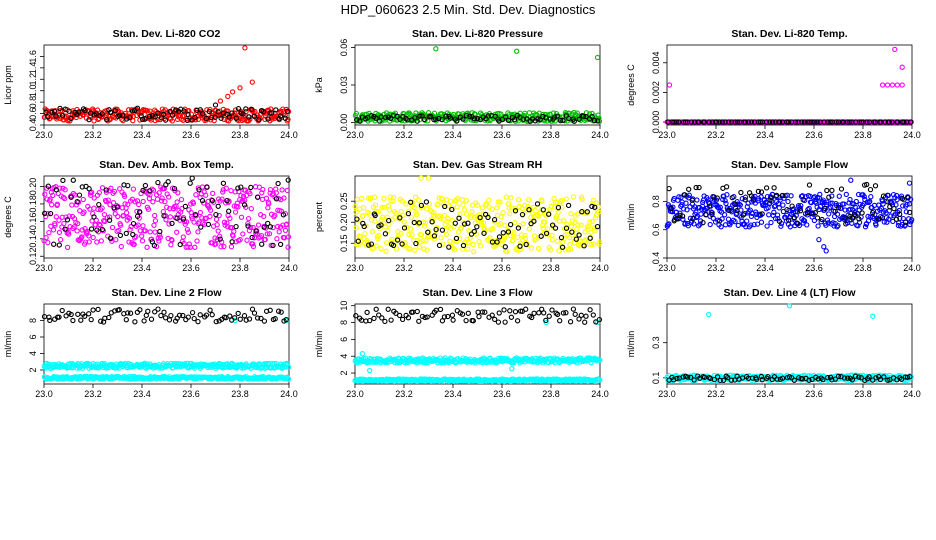 The width and height of the screenshot is (936, 540). What do you see at coordinates (656, 92) in the screenshot?
I see `y-tick-label: 0.002` at bounding box center [656, 92].